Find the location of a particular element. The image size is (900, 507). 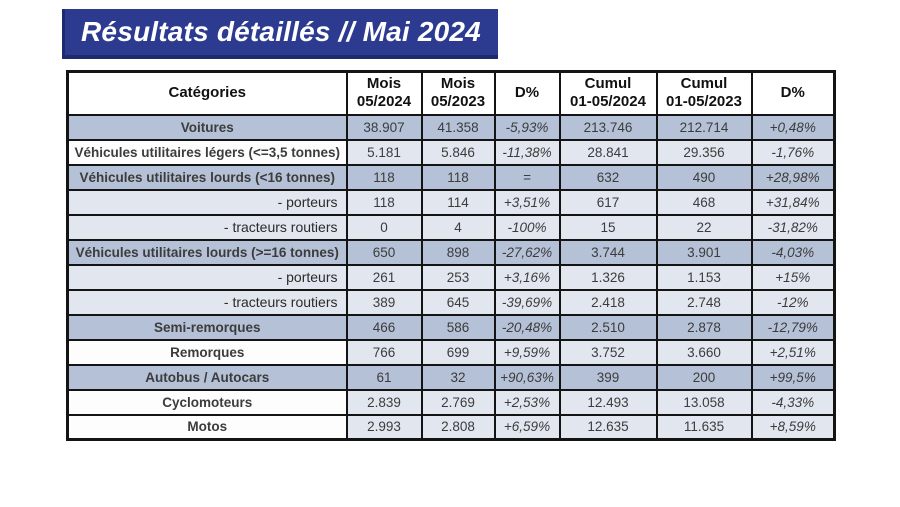

value-cell: 2.878 is located at coordinates (704, 327).